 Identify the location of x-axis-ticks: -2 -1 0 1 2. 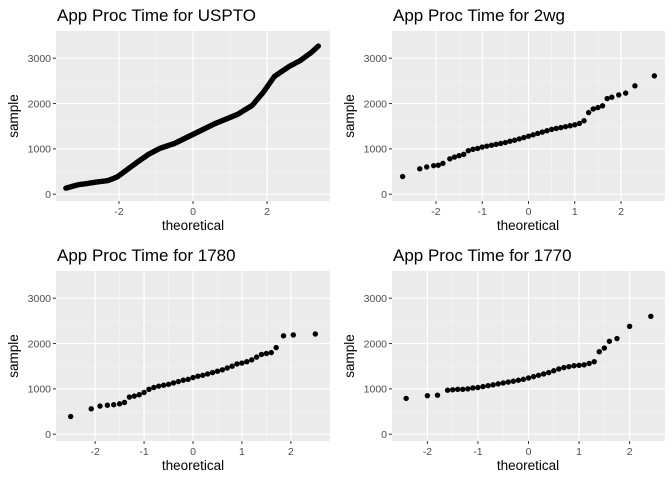
(192, 449).